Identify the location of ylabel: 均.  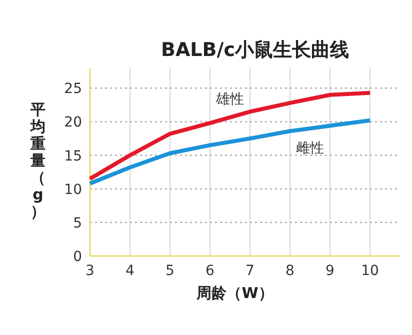
(38, 127).